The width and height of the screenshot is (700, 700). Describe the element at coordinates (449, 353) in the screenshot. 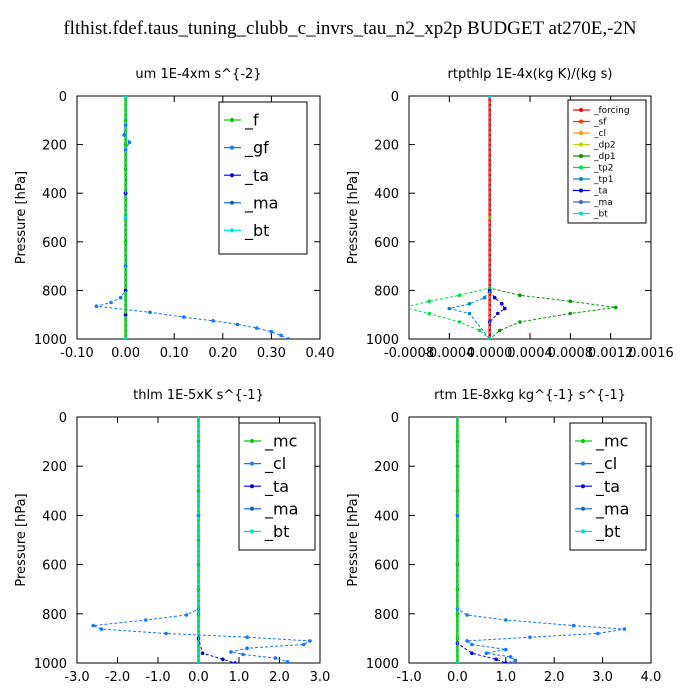

I see `x-tick-label: -0.0004` at that location.